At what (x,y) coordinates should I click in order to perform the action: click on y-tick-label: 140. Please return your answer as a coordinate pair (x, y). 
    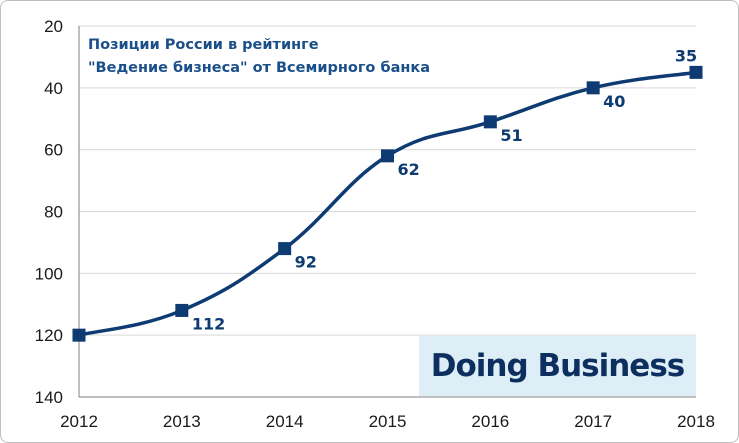
    Looking at the image, I should click on (49, 397).